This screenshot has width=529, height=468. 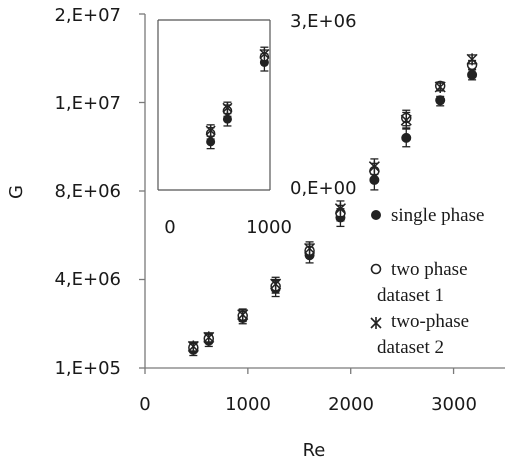 I want to click on x-tick-label: 2000, so click(x=351, y=404).